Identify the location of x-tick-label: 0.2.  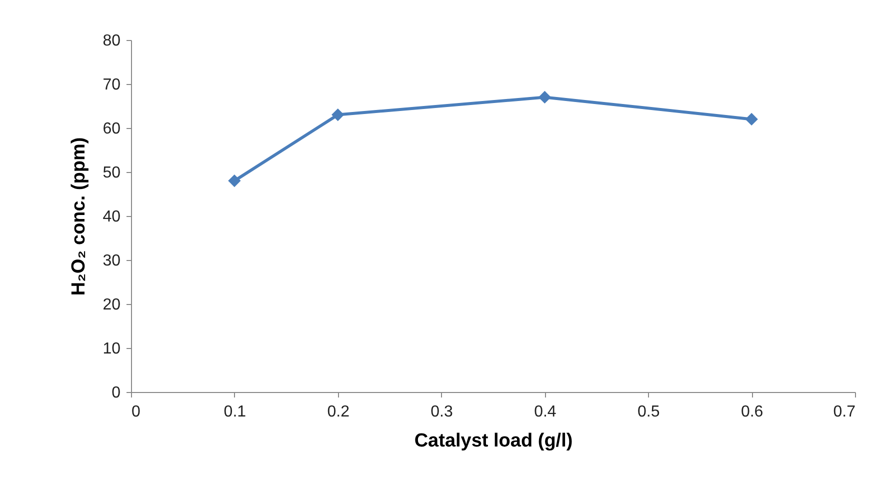
(338, 412).